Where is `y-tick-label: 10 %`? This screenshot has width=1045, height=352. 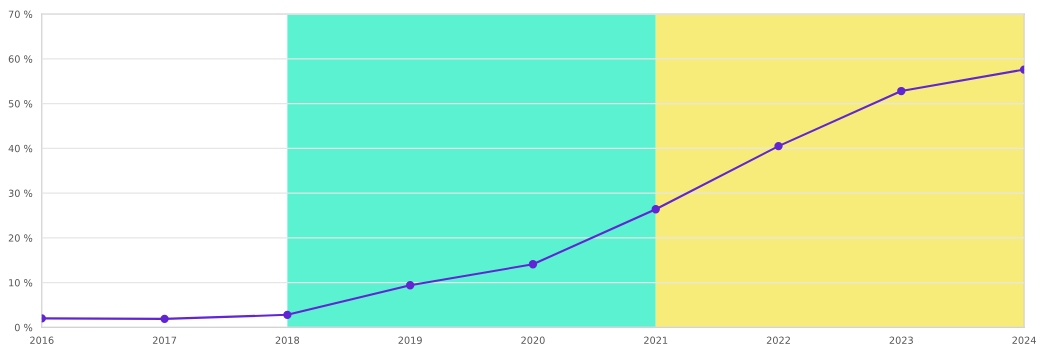 y-tick-label: 10 % is located at coordinates (21, 283).